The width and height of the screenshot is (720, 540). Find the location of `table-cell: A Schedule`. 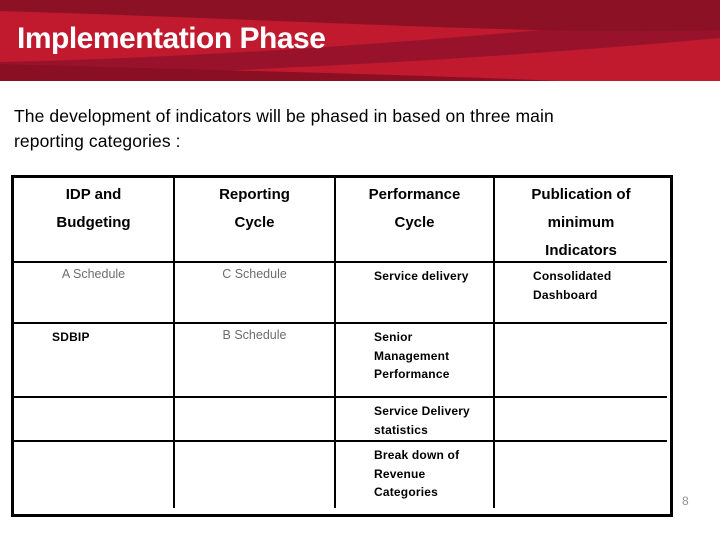

table-cell: A Schedule is located at coordinates (94, 293).